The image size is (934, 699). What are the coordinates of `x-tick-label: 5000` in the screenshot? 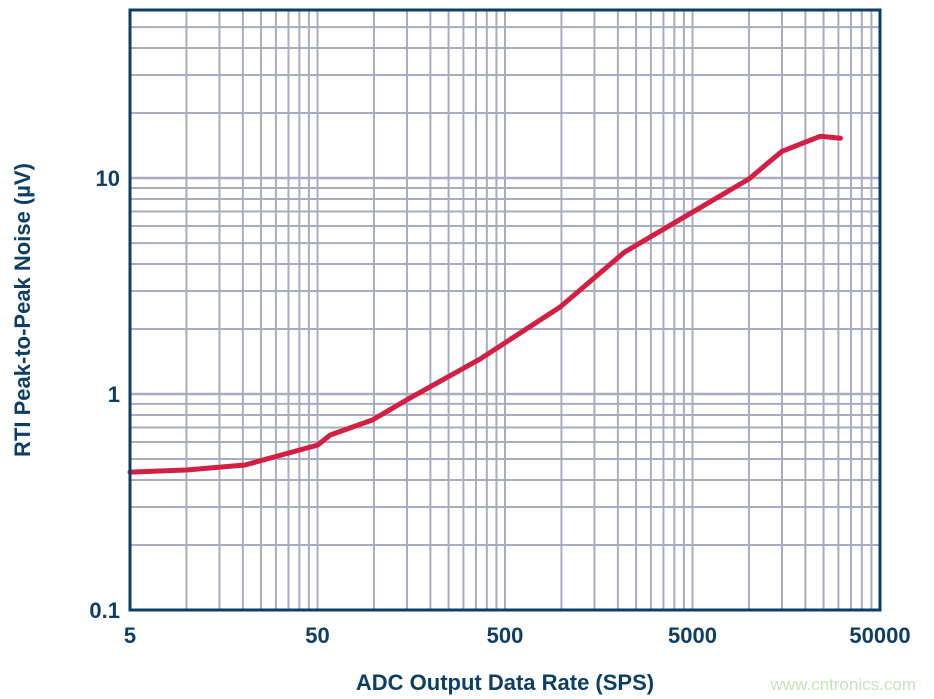 It's located at (692, 635).